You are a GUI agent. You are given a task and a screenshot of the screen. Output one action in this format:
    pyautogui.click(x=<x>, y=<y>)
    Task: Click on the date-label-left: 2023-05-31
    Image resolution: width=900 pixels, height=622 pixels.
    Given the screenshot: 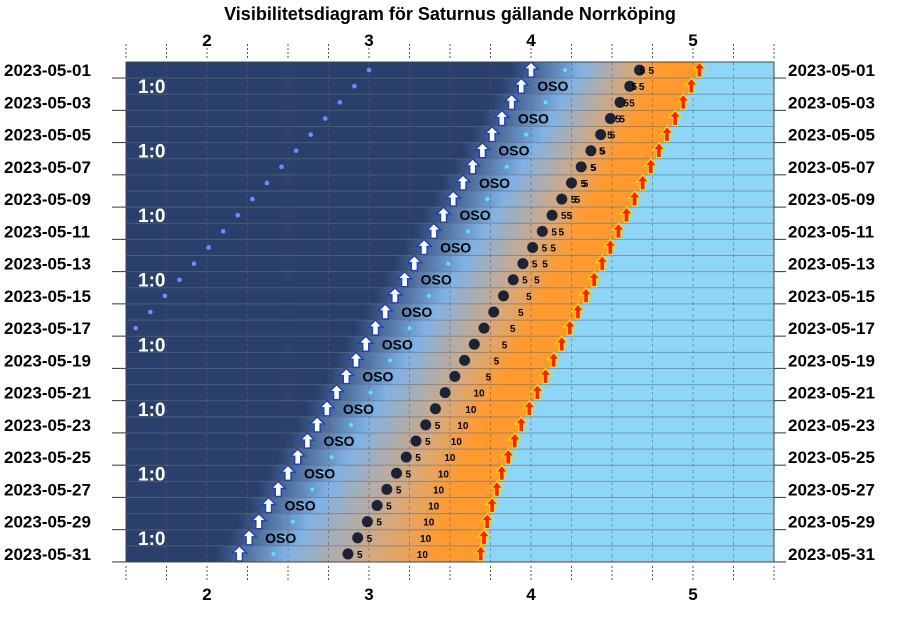 What is the action you would take?
    pyautogui.click(x=47, y=554)
    